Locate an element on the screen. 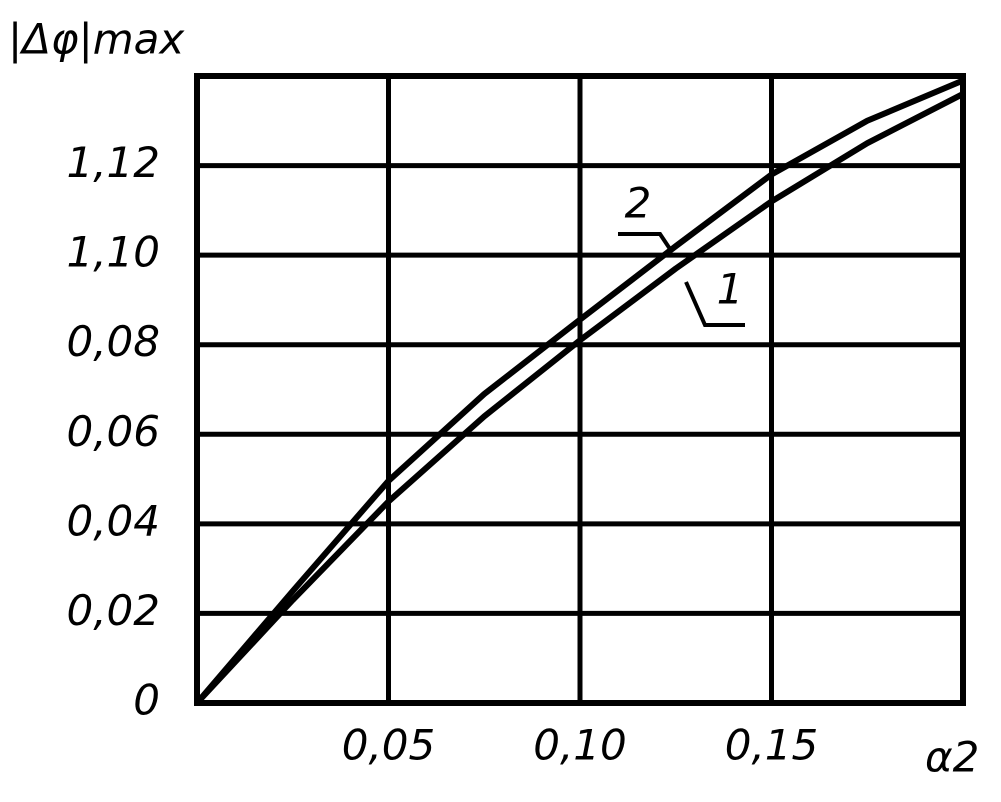  x-tick-label: 0,15 is located at coordinates (772, 745).